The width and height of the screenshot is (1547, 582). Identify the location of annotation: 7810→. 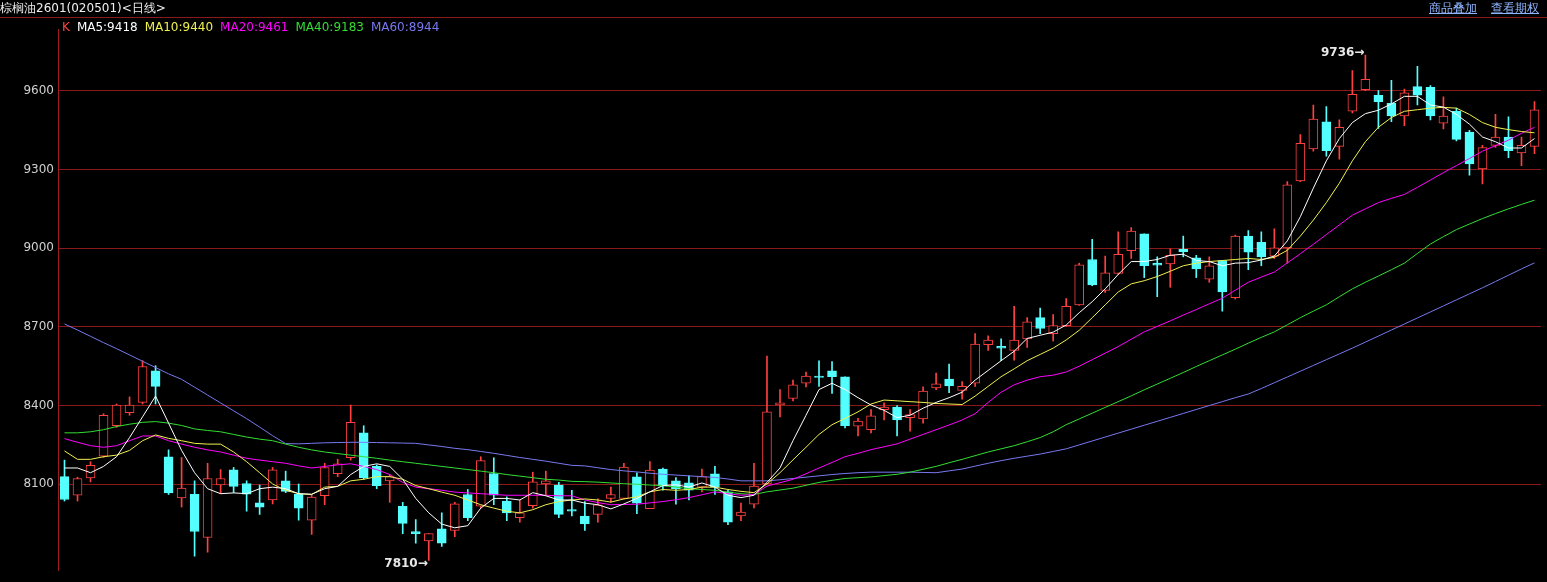
(406, 563).